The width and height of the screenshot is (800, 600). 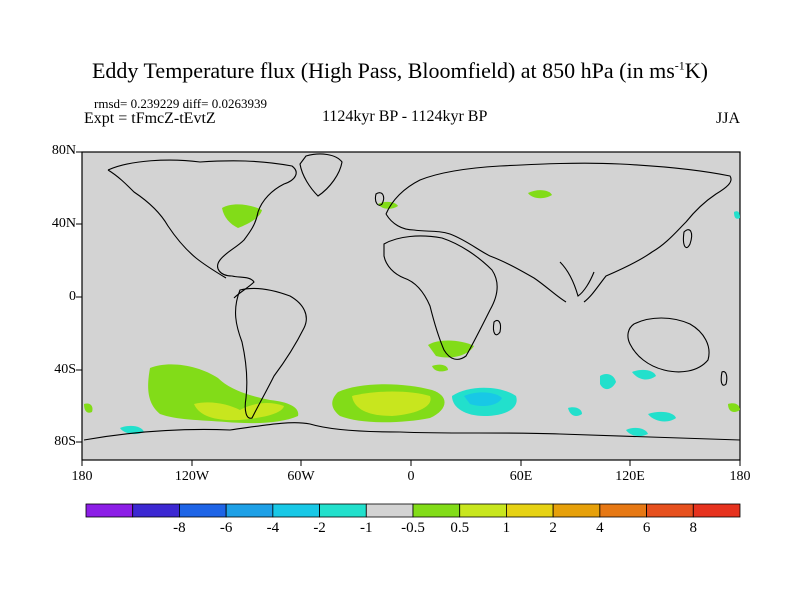 I want to click on lon-label-120e: 120E, so click(x=630, y=476).